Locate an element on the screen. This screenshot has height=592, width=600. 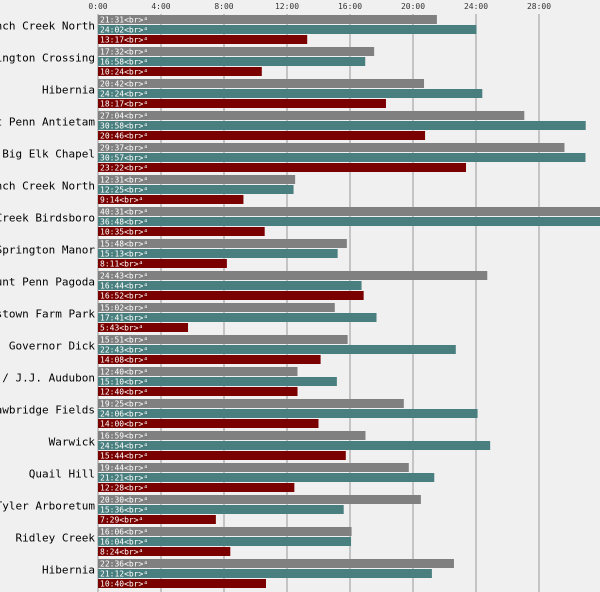
bar-value-label: 10:40<br>⁴ is located at coordinates (124, 584).